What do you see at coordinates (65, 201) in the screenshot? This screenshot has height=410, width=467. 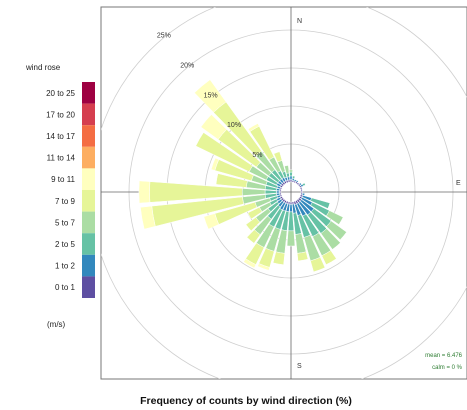 I see `legend-label: 7 to 9` at bounding box center [65, 201].